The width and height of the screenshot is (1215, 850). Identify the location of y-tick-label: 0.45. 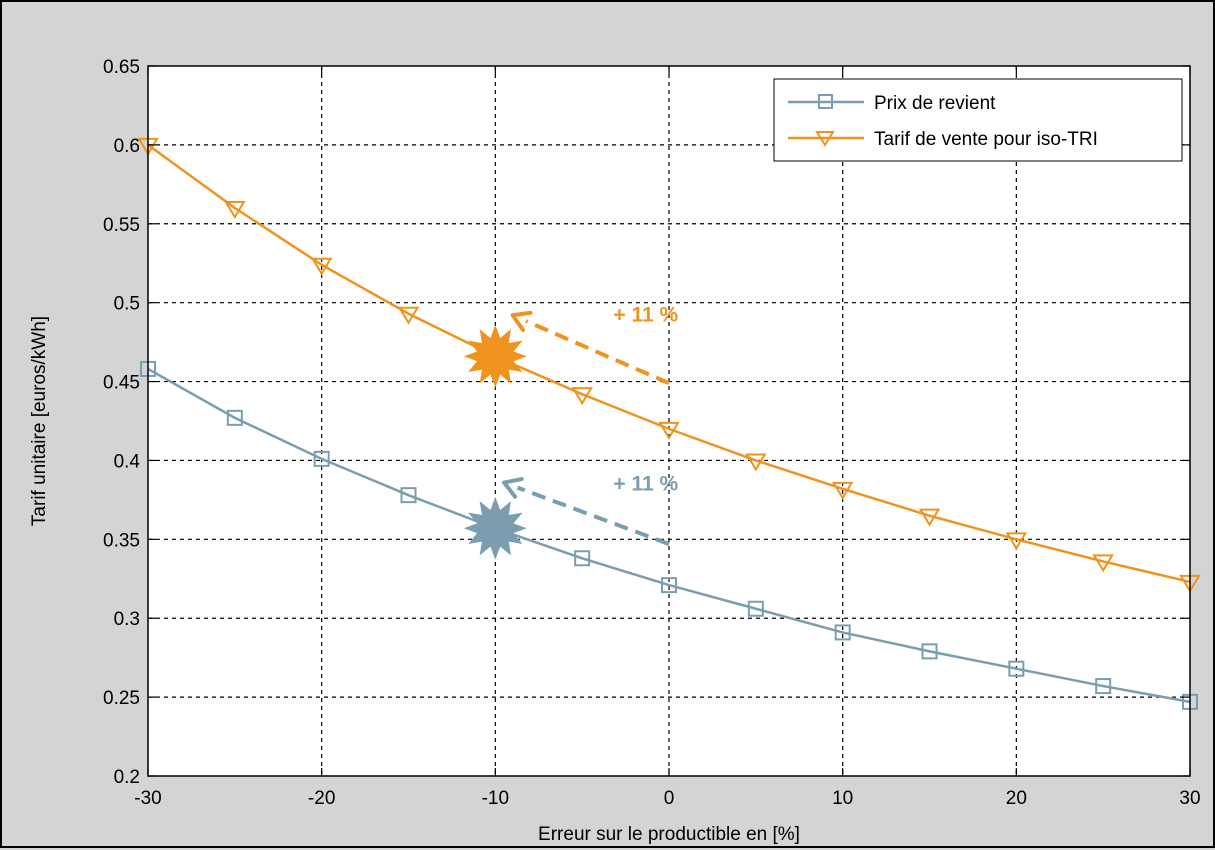
(121, 383).